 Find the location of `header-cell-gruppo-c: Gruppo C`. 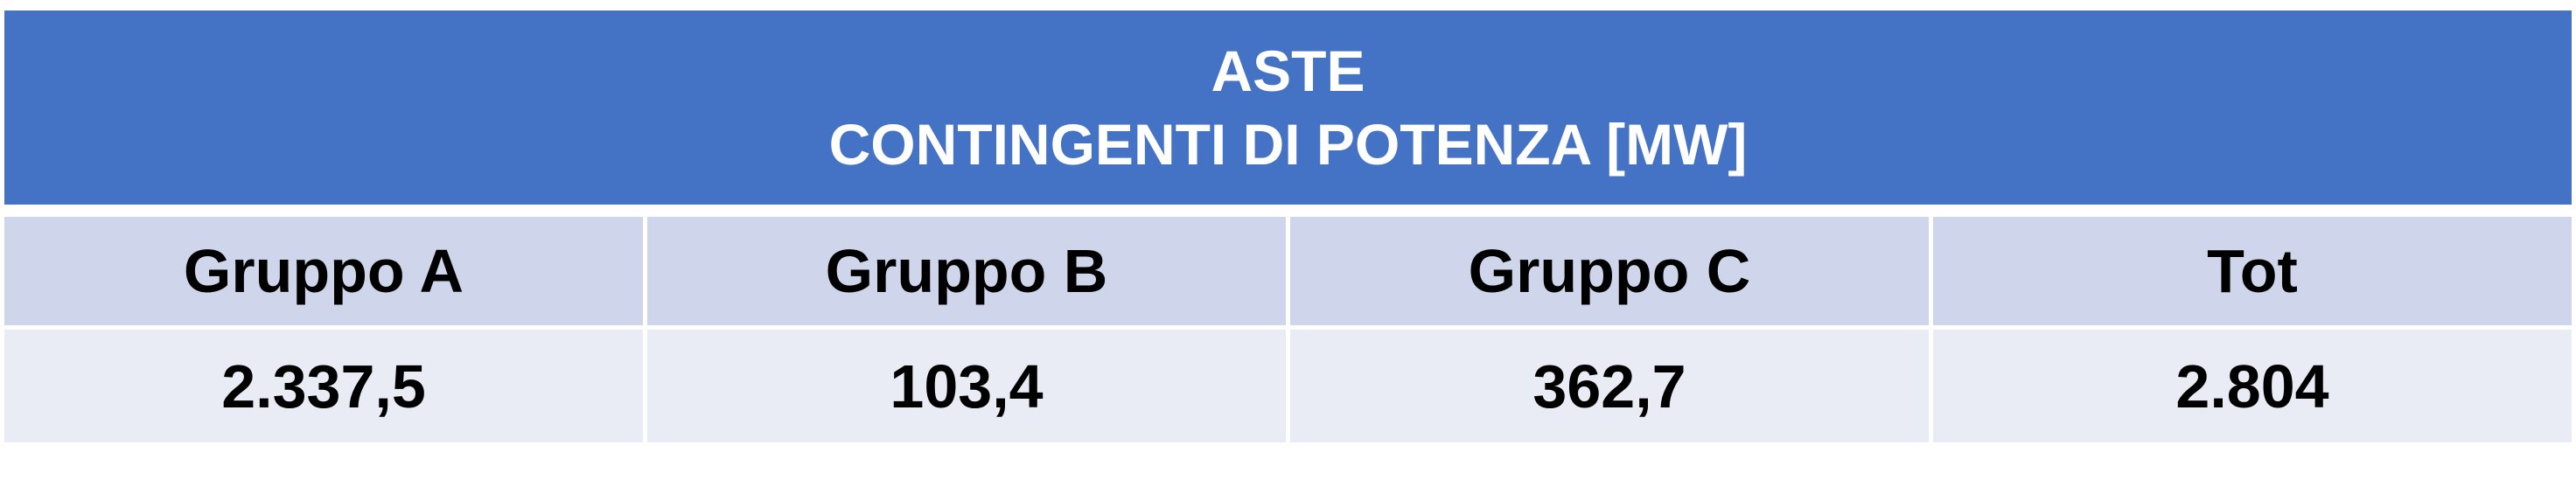

header-cell-gruppo-c: Gruppo C is located at coordinates (1609, 271).